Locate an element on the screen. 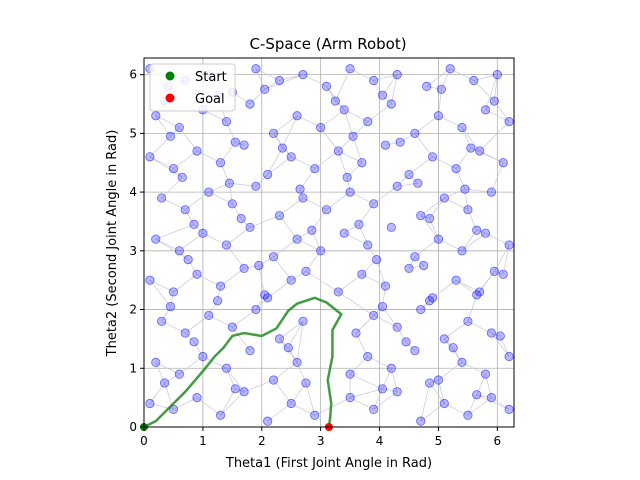 The height and width of the screenshot is (480, 640). x-axis-label: Theta1 (First Joint Angle in Rad) is located at coordinates (328, 463).